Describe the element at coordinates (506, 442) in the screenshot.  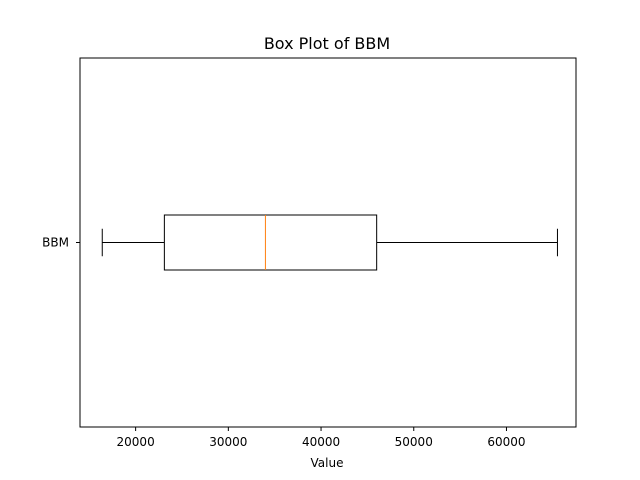
I see `x-tick-label: 60000` at that location.